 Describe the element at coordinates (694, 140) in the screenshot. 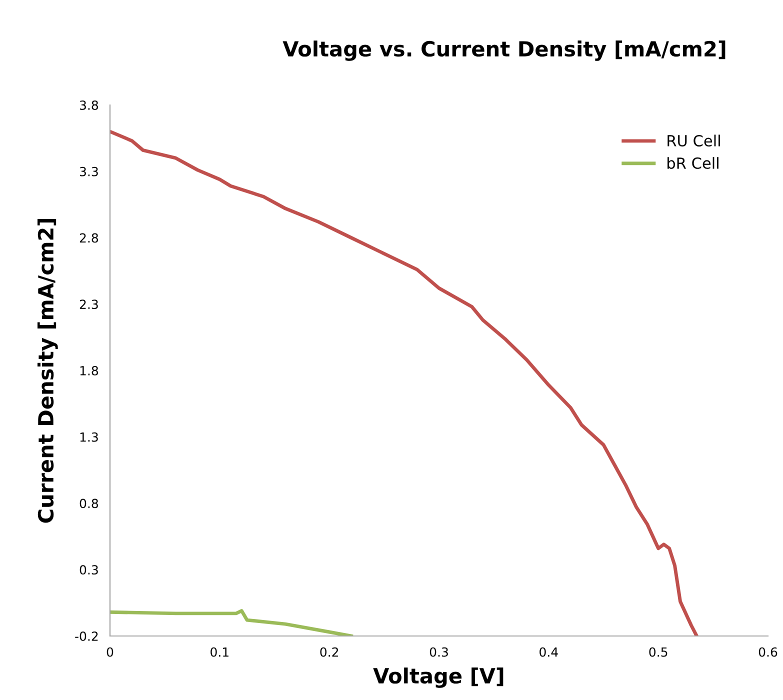

I see `legend-label: RU Cell` at that location.